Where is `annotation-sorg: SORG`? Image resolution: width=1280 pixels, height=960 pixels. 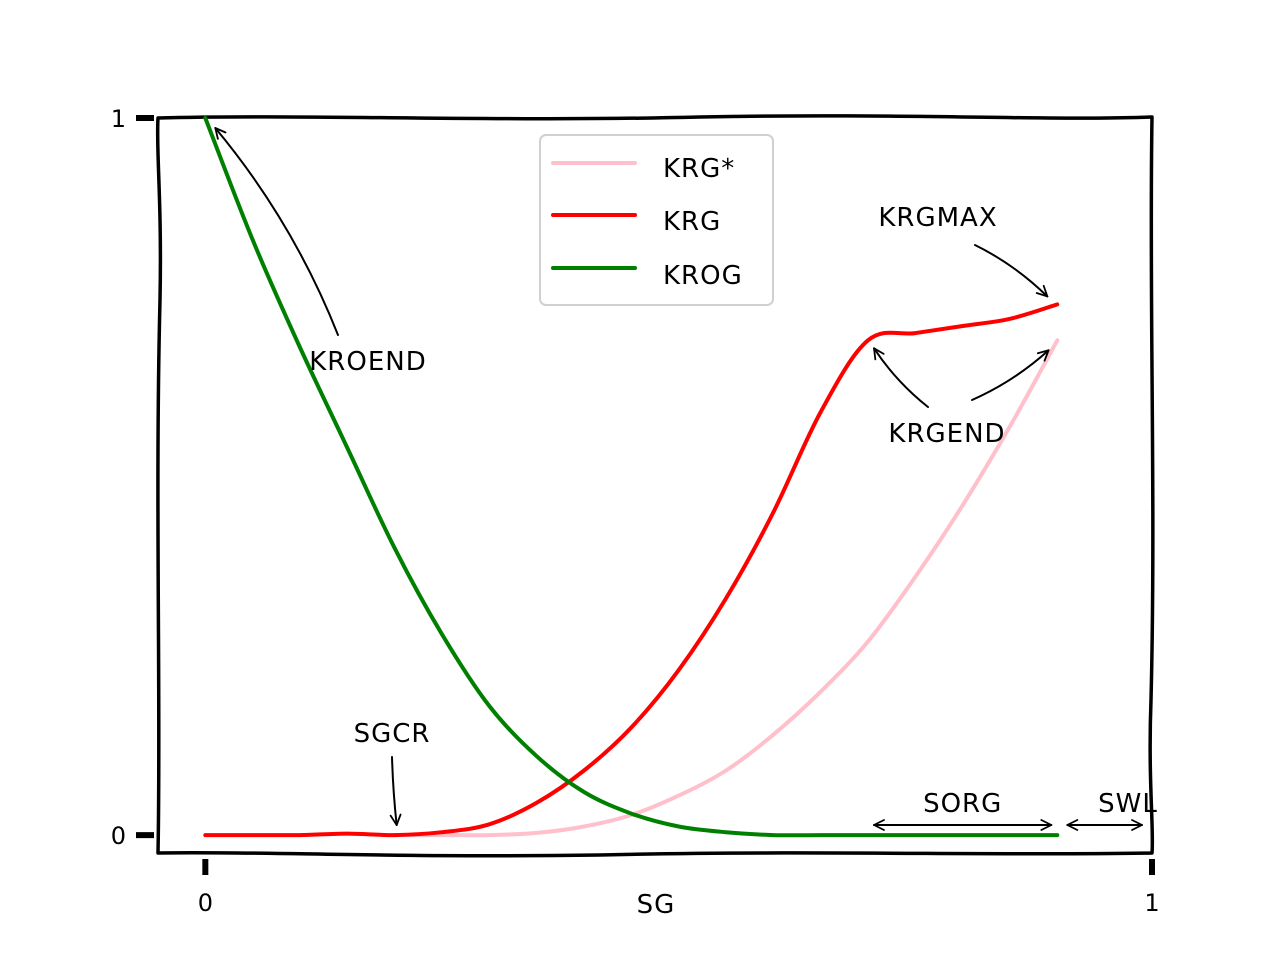 annotation-sorg: SORG is located at coordinates (962, 804).